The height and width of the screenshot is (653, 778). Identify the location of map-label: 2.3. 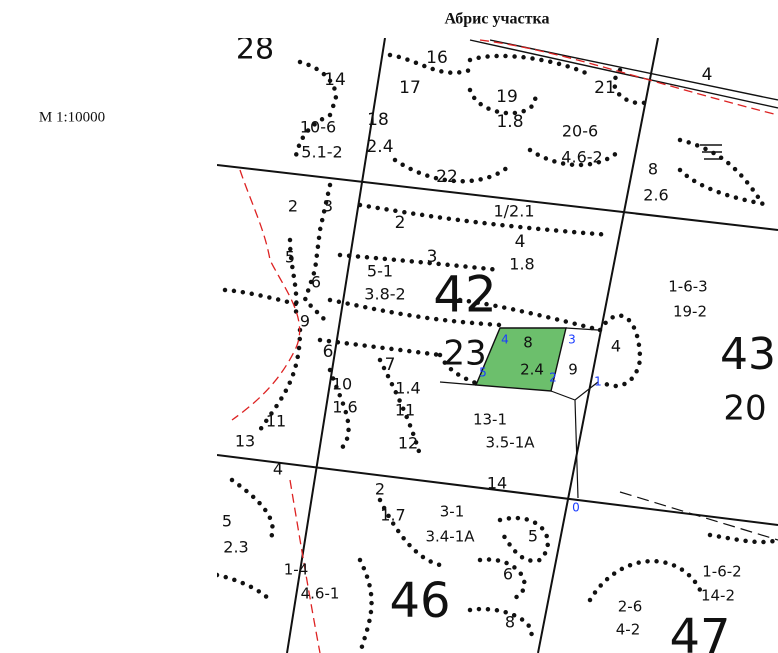
(235, 547).